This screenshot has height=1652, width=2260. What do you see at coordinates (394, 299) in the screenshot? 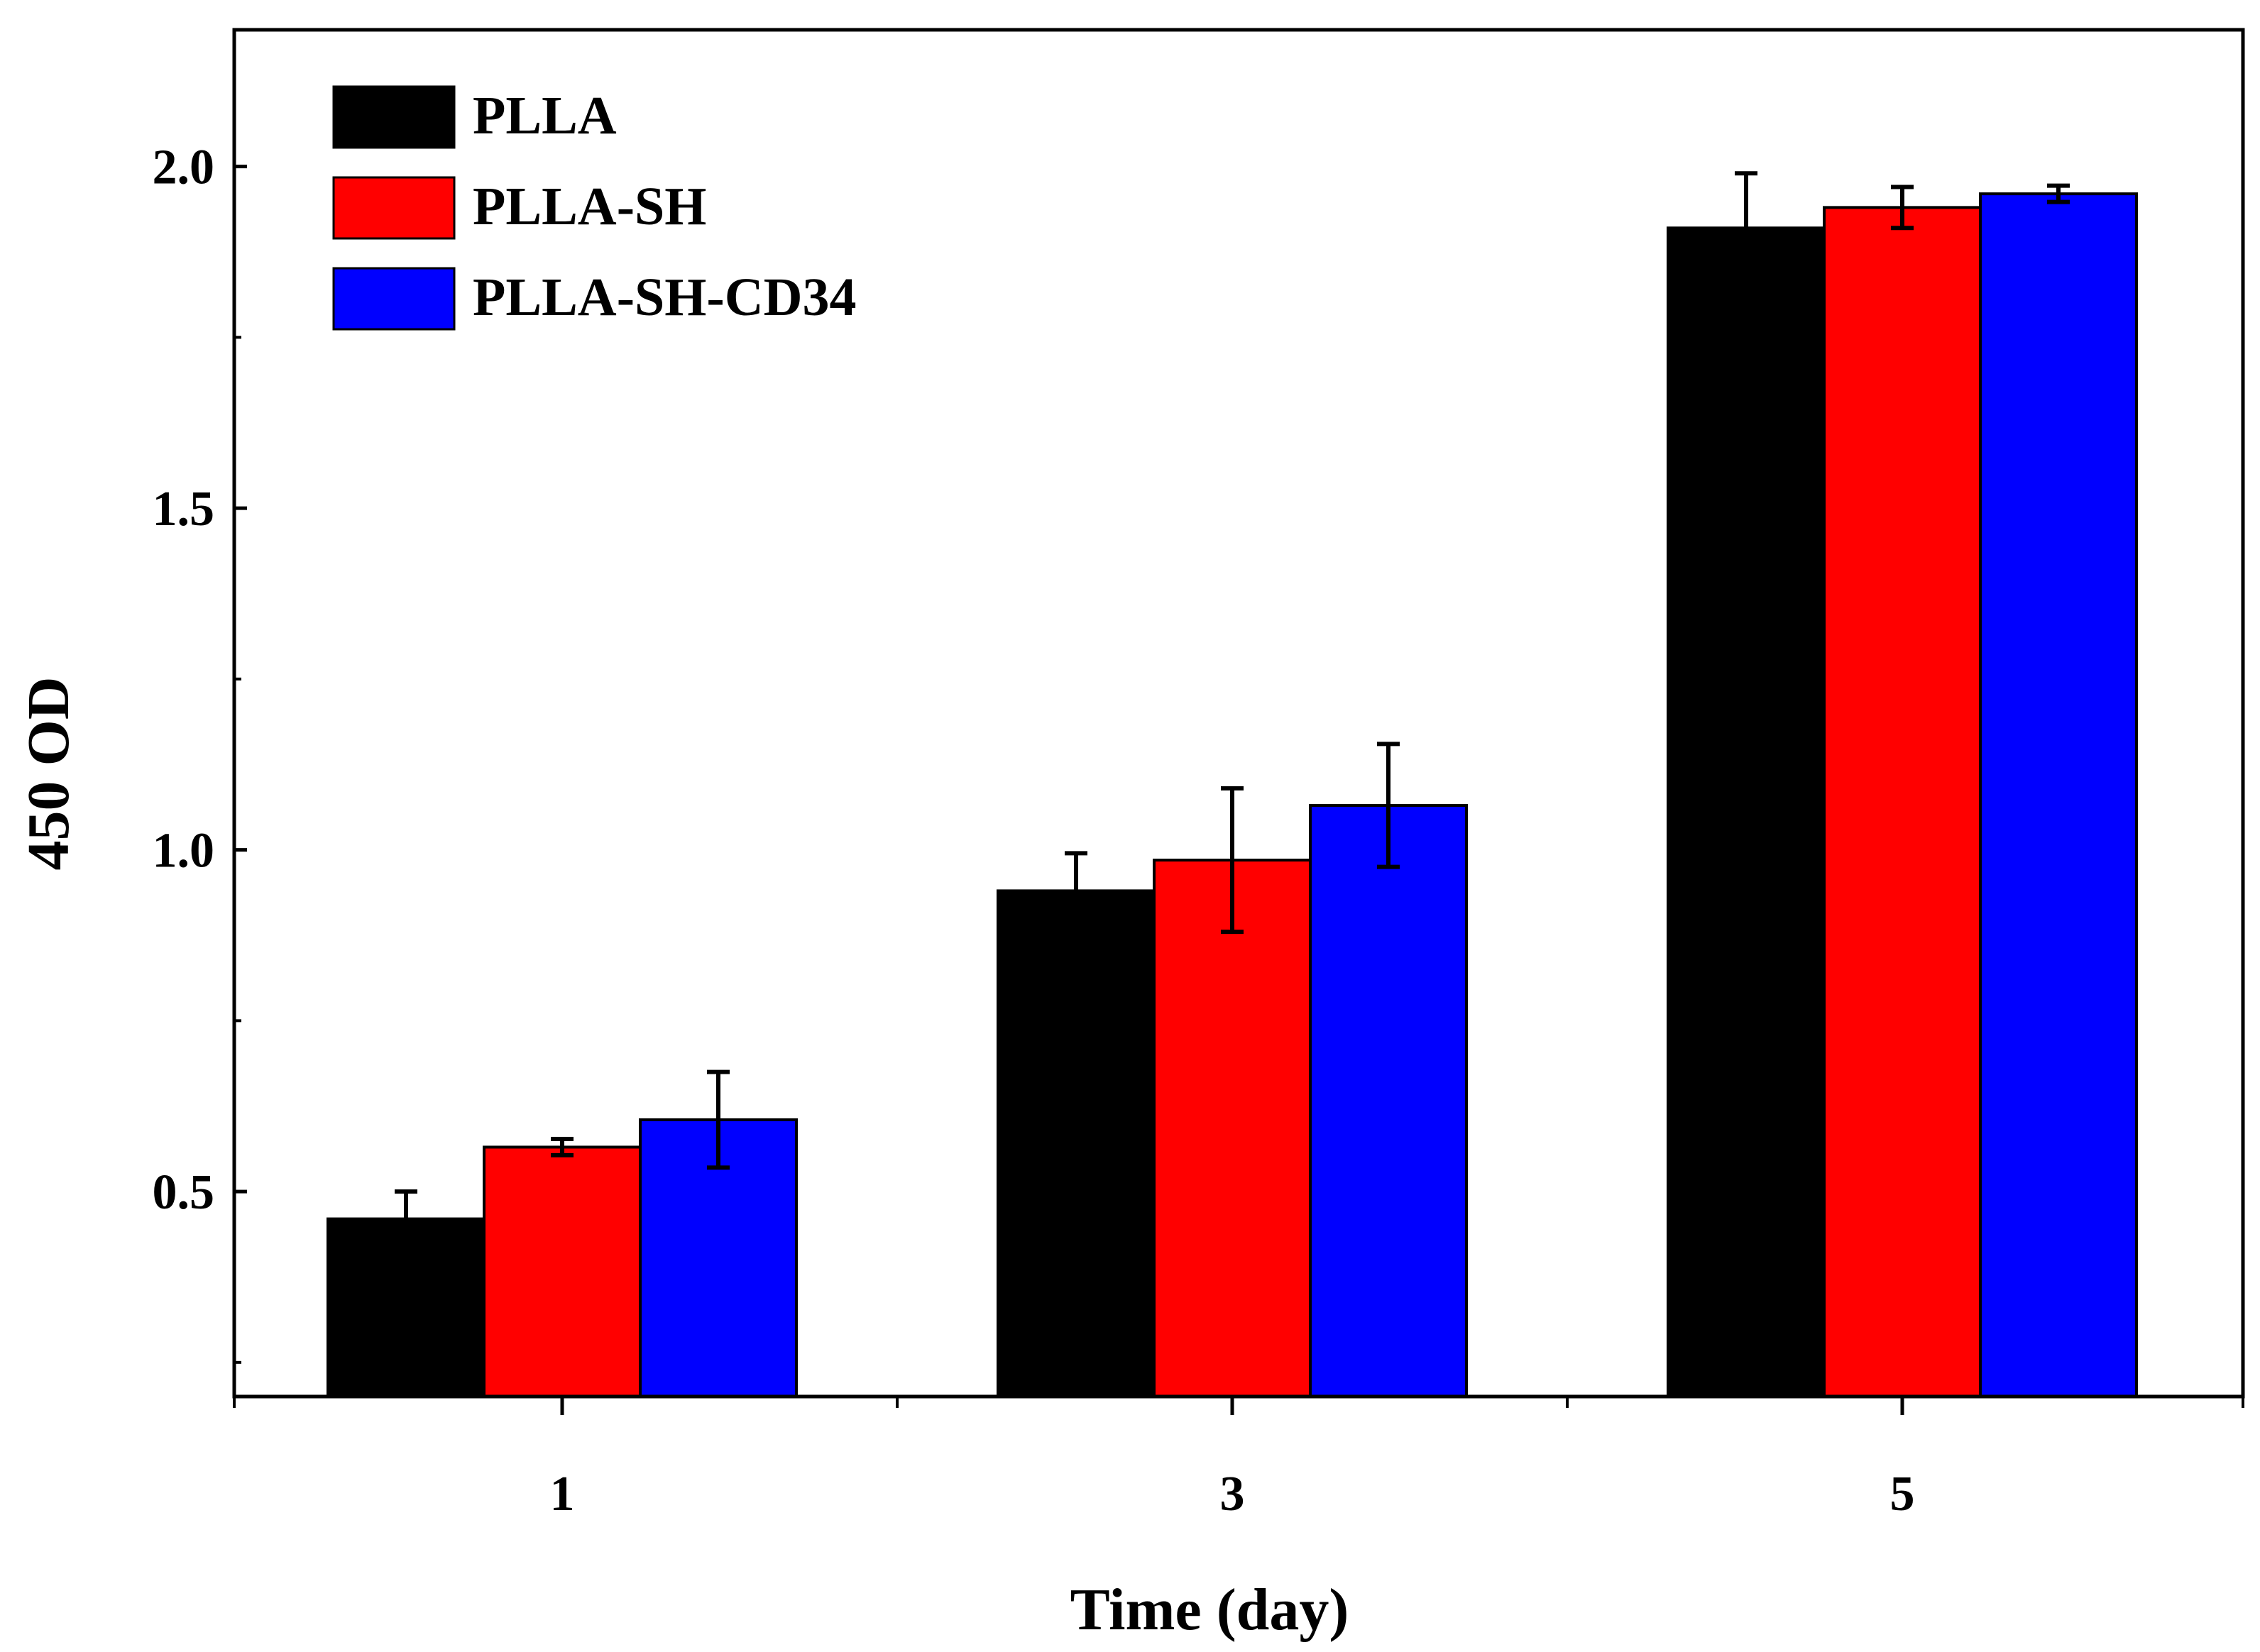
I see `legend-swatch-plla-sh-cd34` at bounding box center [394, 299].